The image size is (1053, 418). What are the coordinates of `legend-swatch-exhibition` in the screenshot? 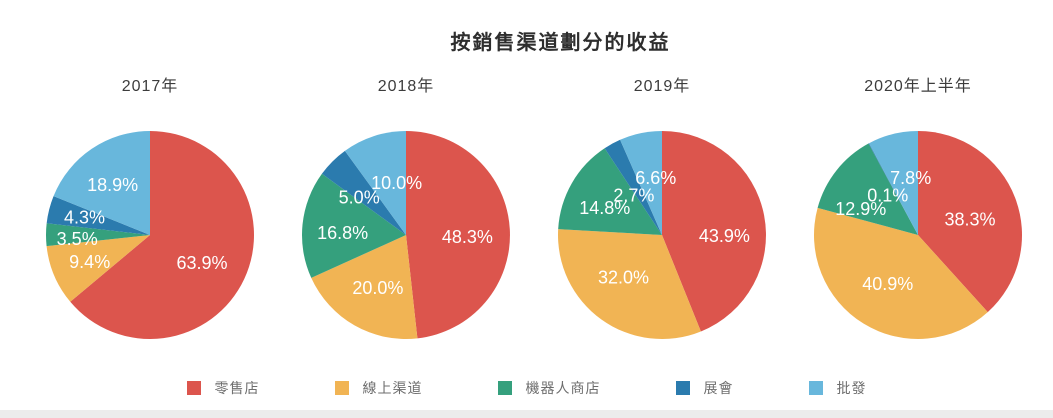 It's located at (682, 388).